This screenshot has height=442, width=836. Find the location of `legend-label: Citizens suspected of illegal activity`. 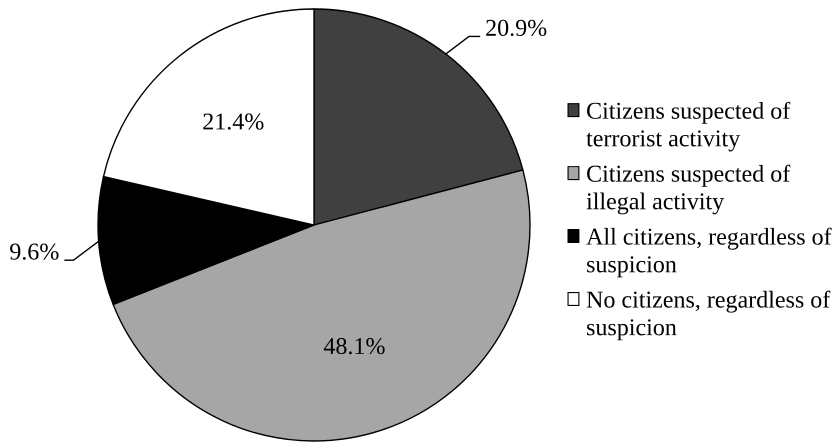

legend-label: Citizens suspected of illegal activity is located at coordinates (688, 189).